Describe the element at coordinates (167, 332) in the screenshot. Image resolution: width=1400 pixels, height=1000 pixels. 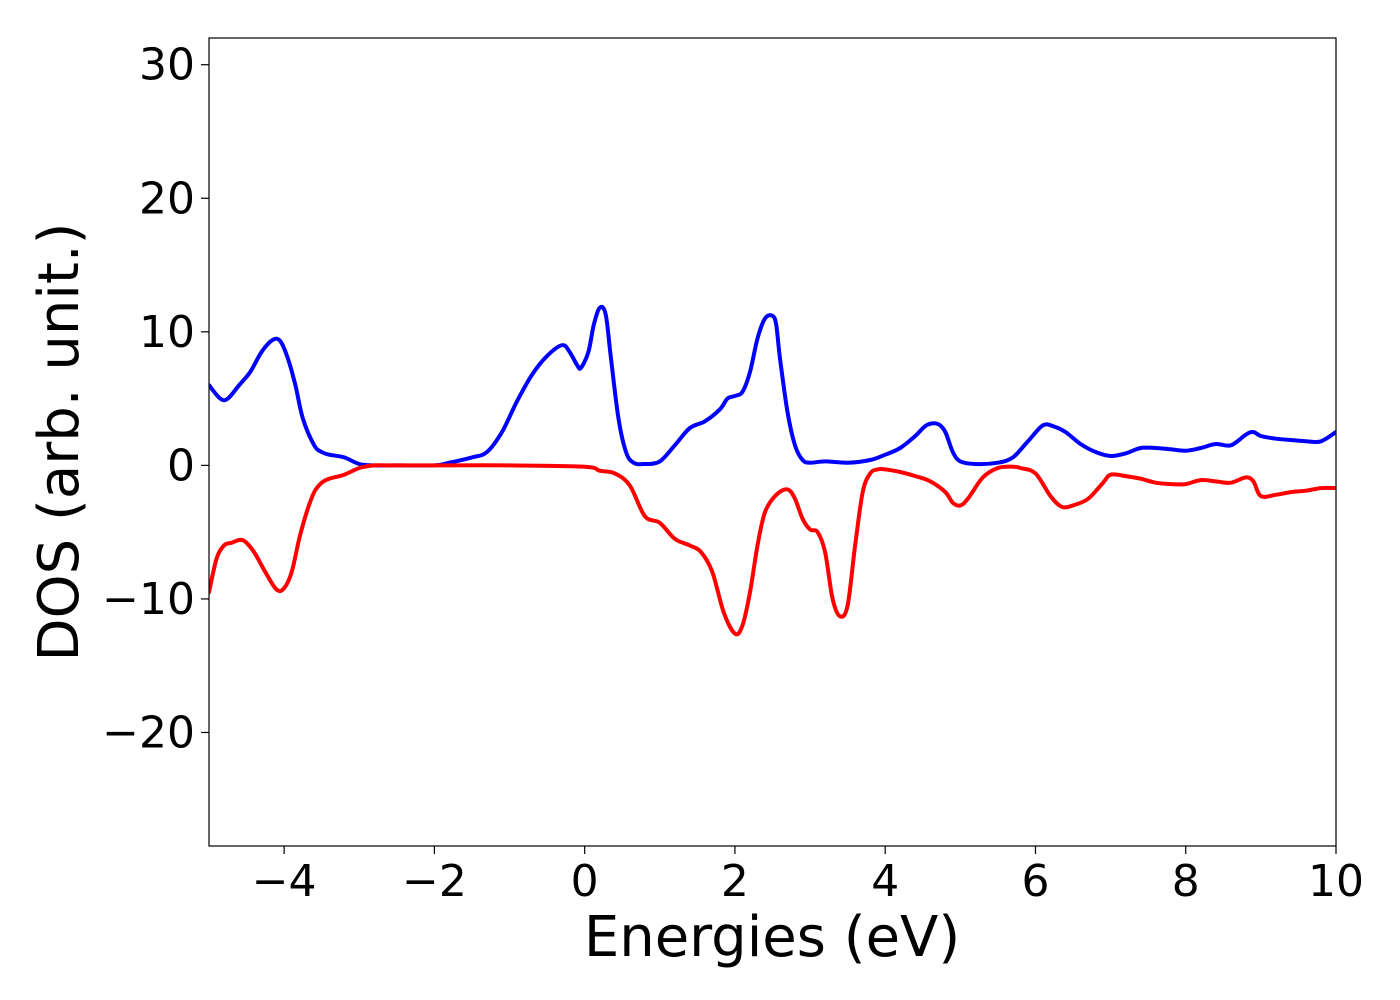
I see `y-tick-label: 10` at that location.